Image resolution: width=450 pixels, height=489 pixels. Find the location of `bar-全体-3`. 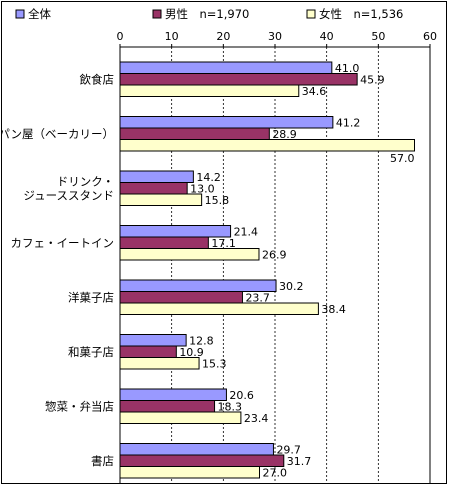

bar-全体-3 is located at coordinates (156, 176).